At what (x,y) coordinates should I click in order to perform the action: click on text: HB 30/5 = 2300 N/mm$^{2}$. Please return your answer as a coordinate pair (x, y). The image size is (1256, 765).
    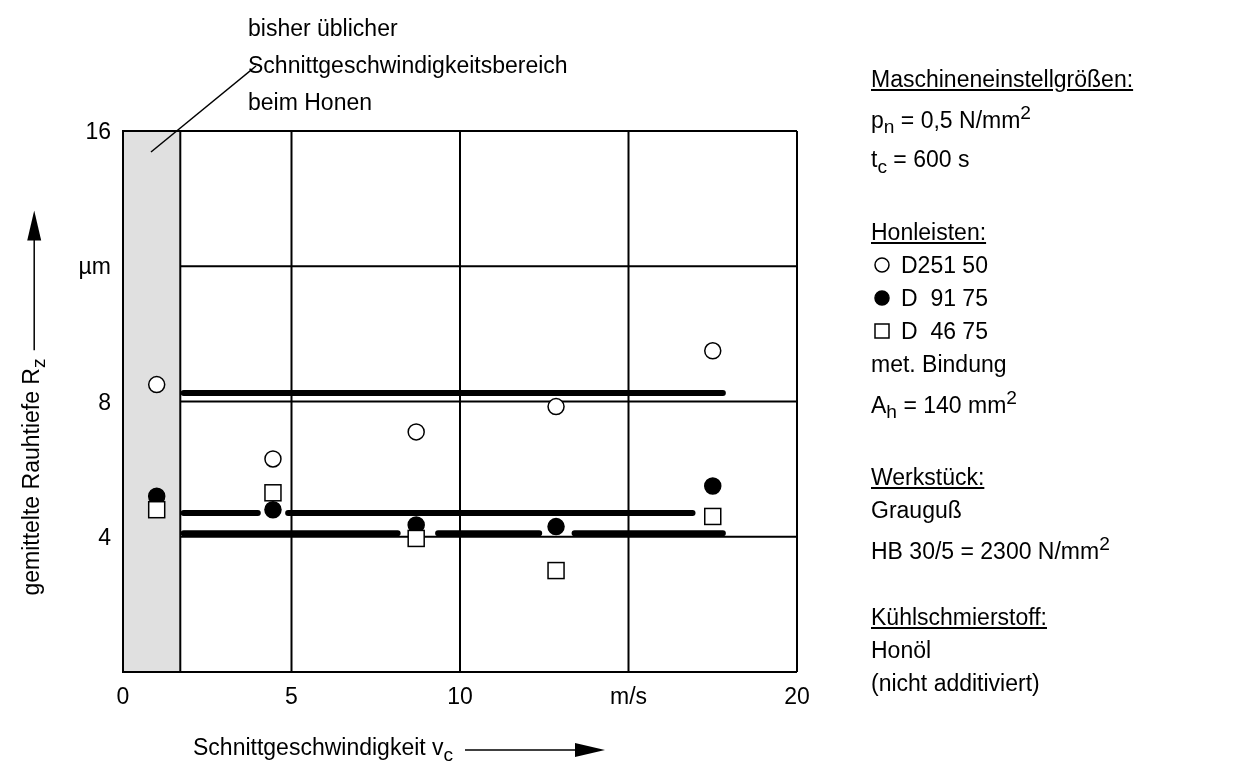
    Looking at the image, I should click on (991, 549).